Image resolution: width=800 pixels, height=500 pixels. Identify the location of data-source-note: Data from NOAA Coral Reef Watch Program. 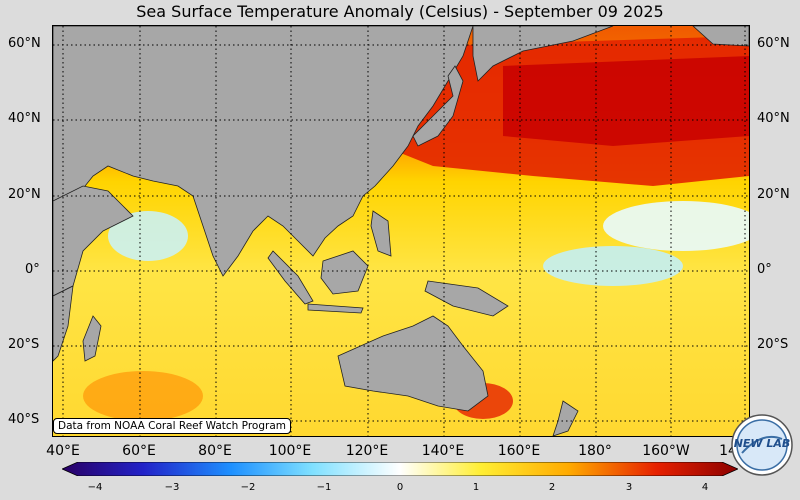
(172, 426).